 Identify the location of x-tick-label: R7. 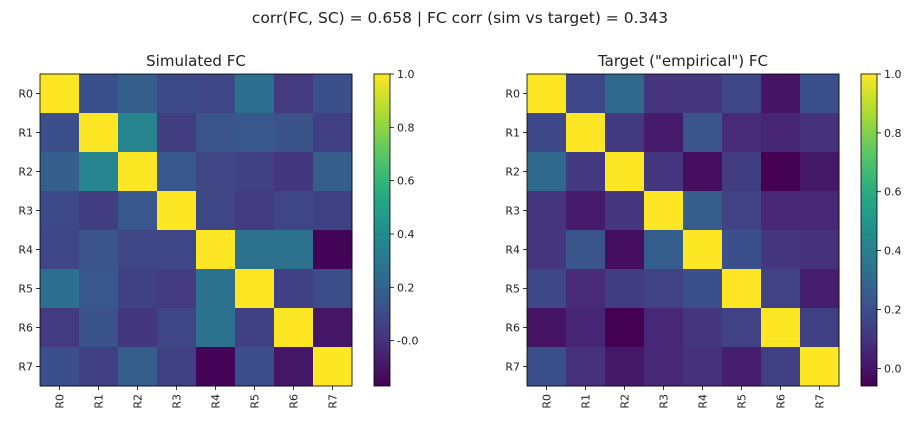
(820, 401).